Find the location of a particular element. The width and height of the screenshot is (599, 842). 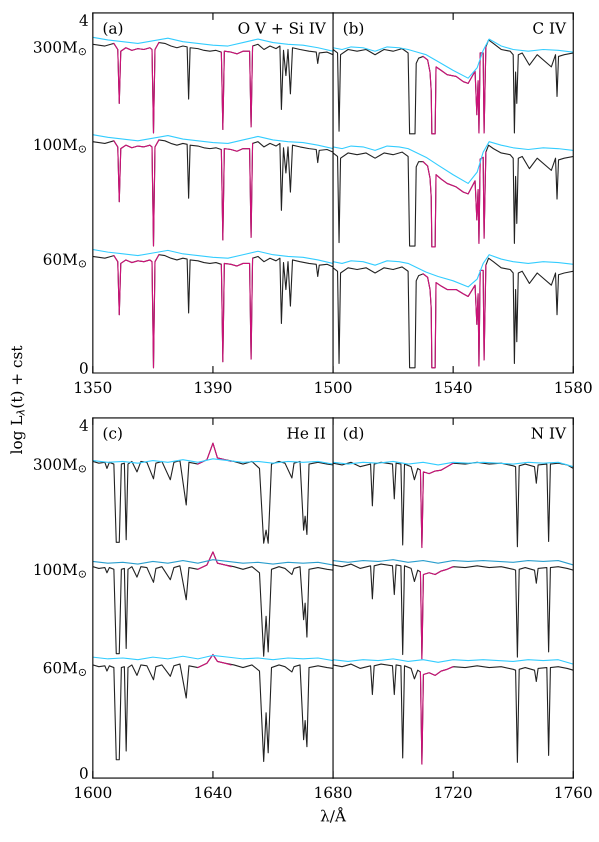

x-axis-title: λ/Å is located at coordinates (333, 815).